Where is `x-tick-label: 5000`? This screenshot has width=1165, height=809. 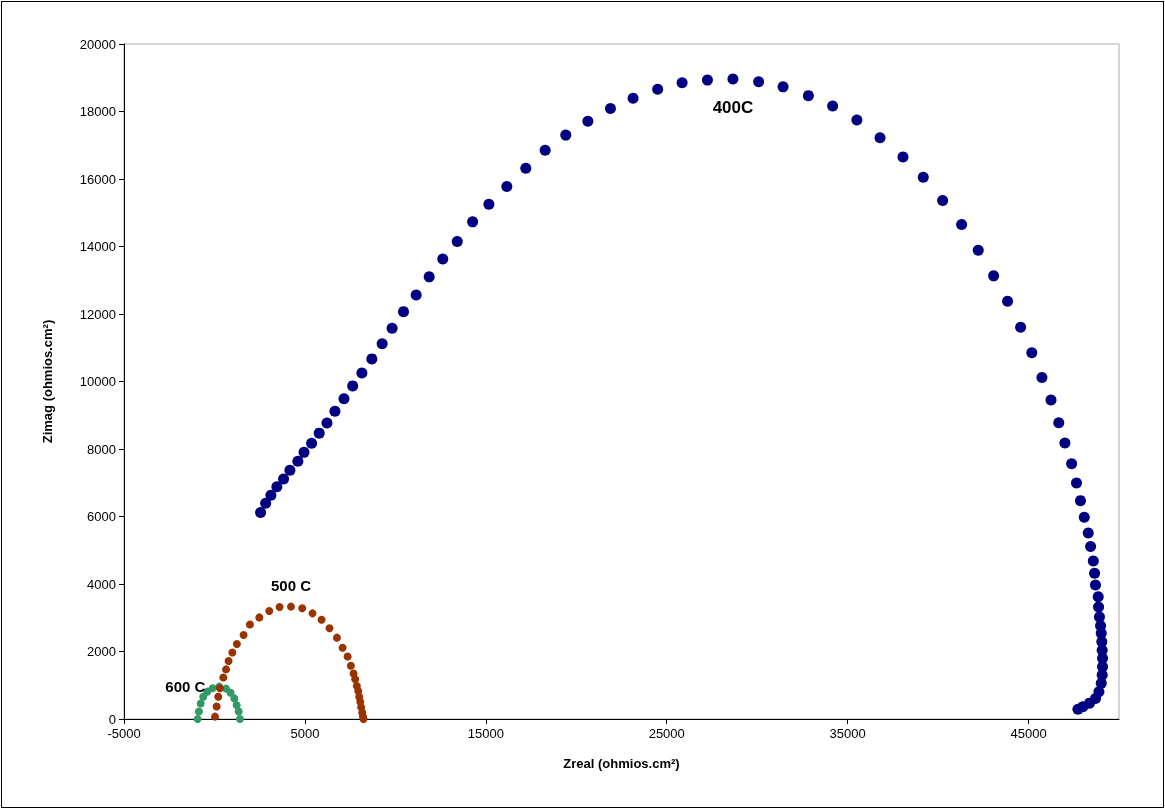 x-tick-label: 5000 is located at coordinates (305, 733).